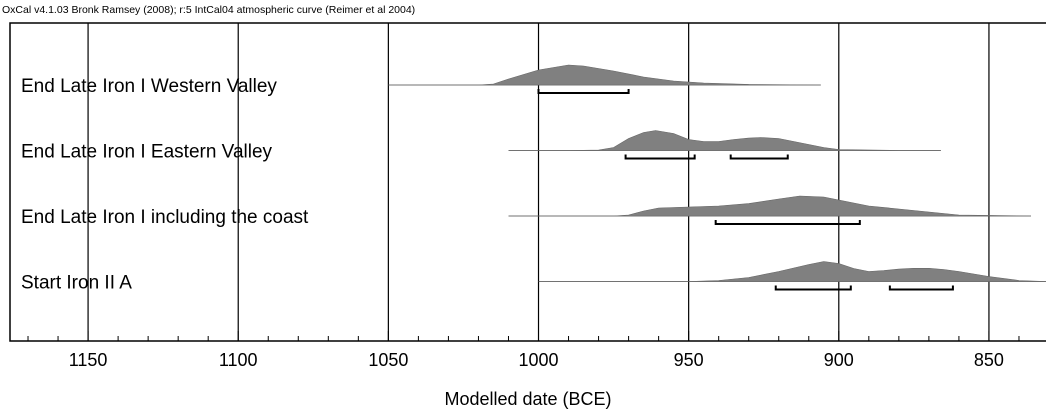  What do you see at coordinates (238, 360) in the screenshot?
I see `x-tick-label: 1100` at bounding box center [238, 360].